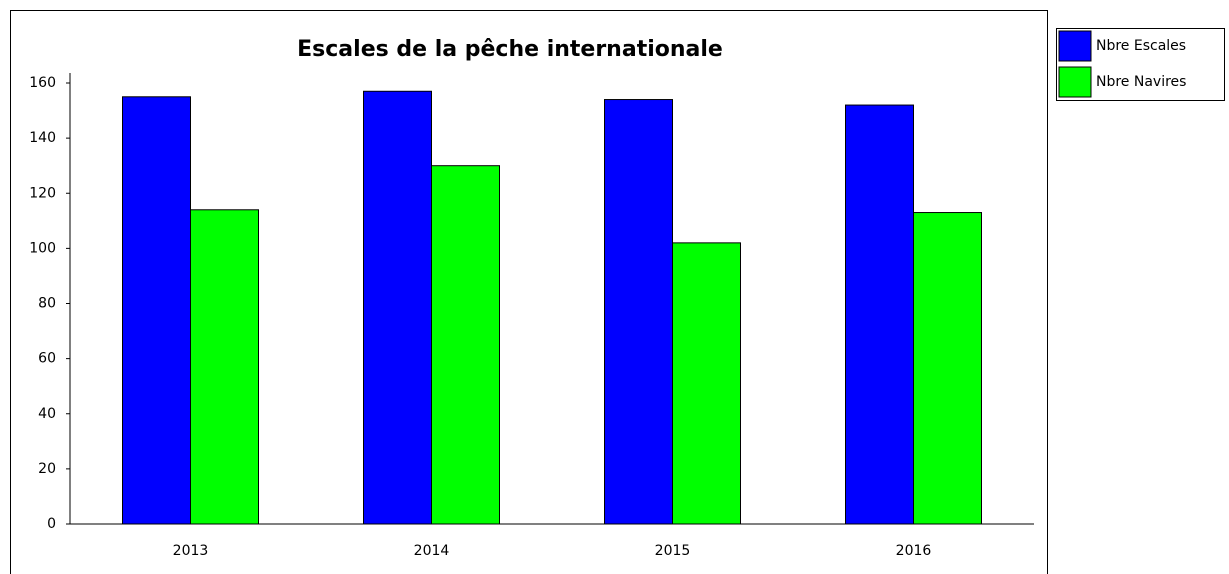 The height and width of the screenshot is (574, 1229). Describe the element at coordinates (47, 359) in the screenshot. I see `y-tick-label: 60` at that location.